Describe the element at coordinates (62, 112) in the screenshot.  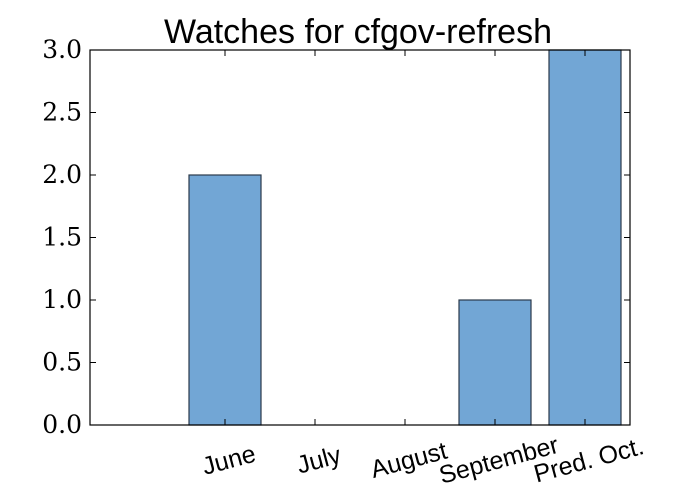
I see `y-tick-label: 2.5` at that location.